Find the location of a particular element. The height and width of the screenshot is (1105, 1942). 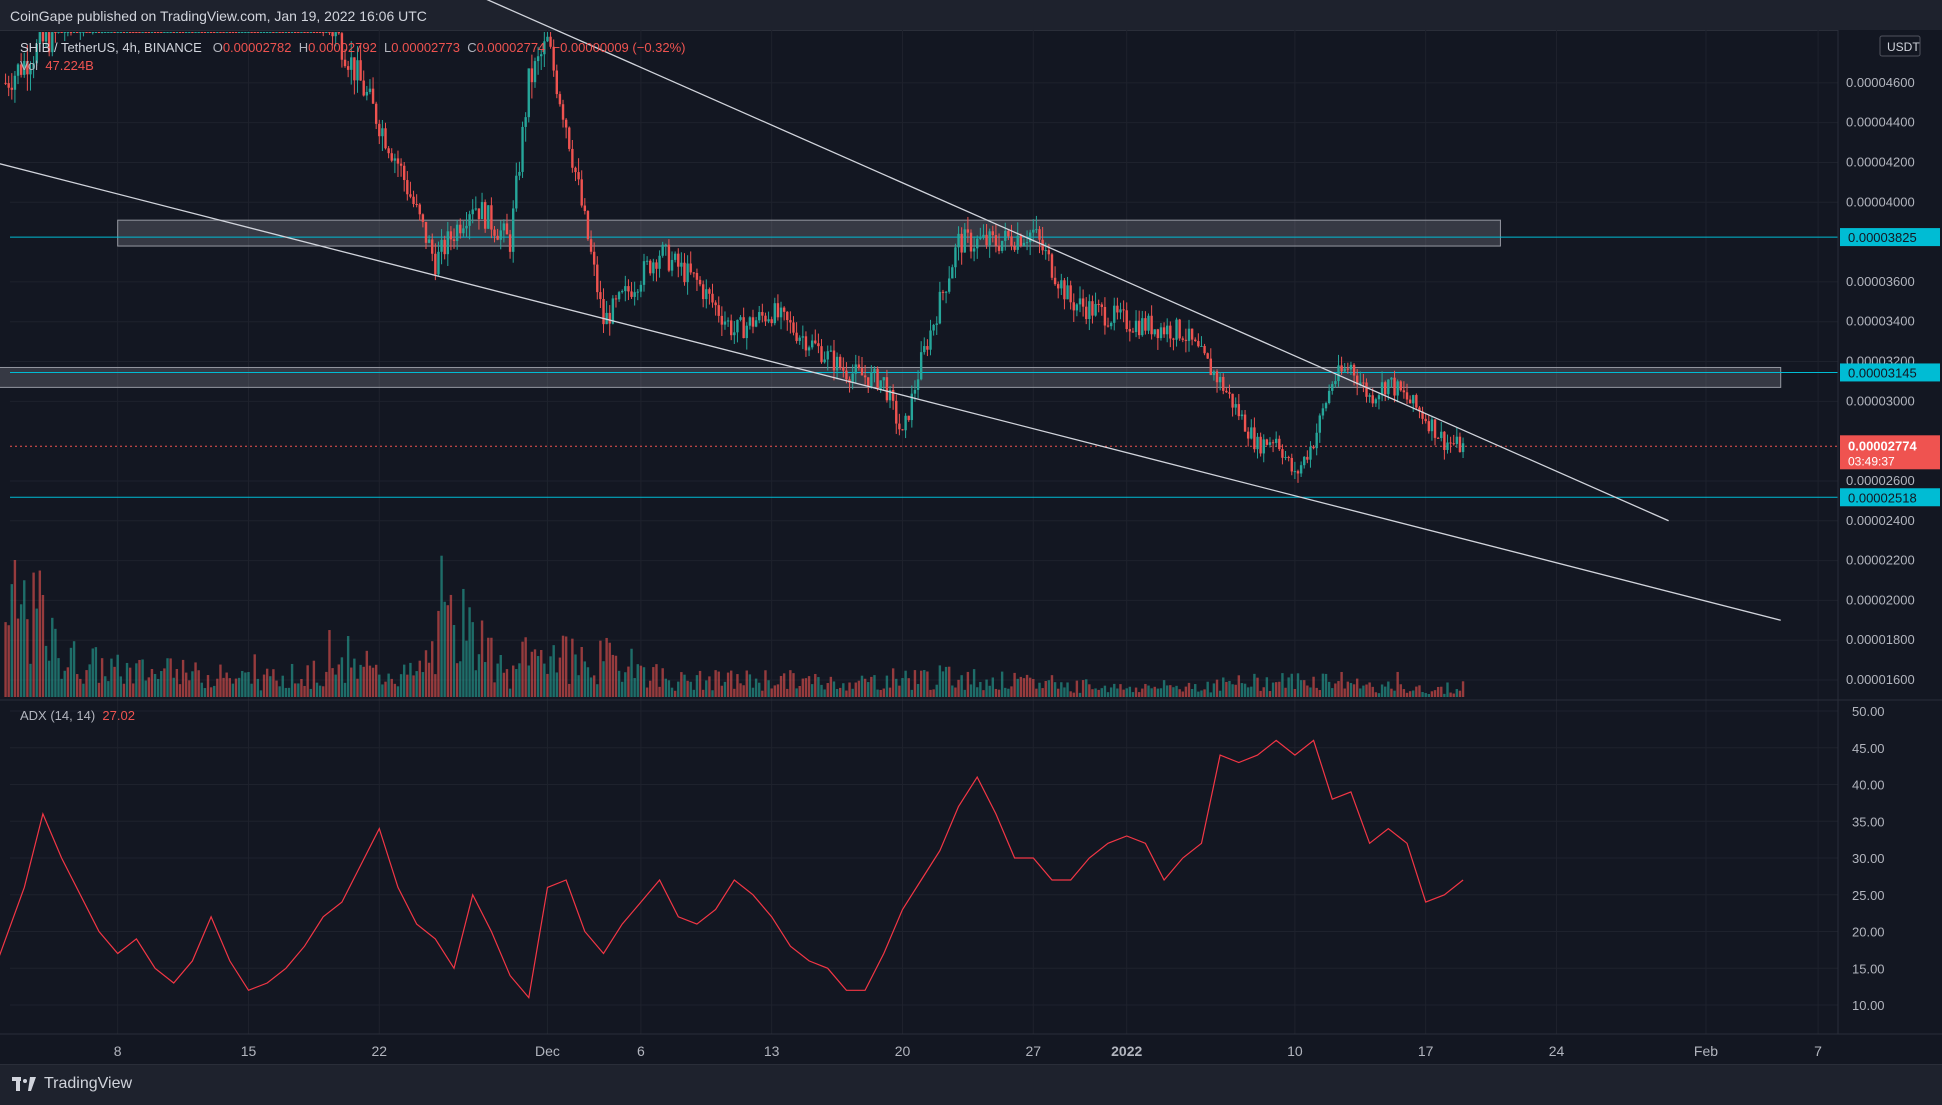

time-tick-label: 2022 is located at coordinates (1126, 1051).